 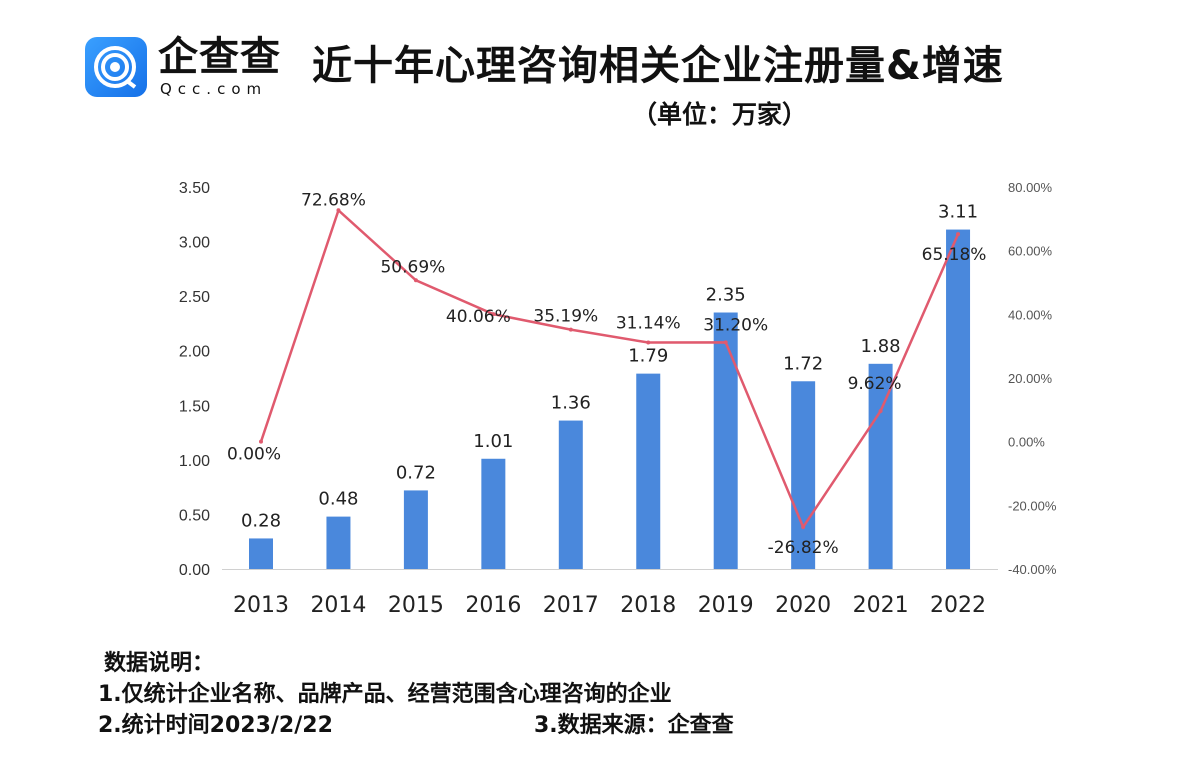 I want to click on right-tick-label: 0.00%, so click(x=1026, y=442).